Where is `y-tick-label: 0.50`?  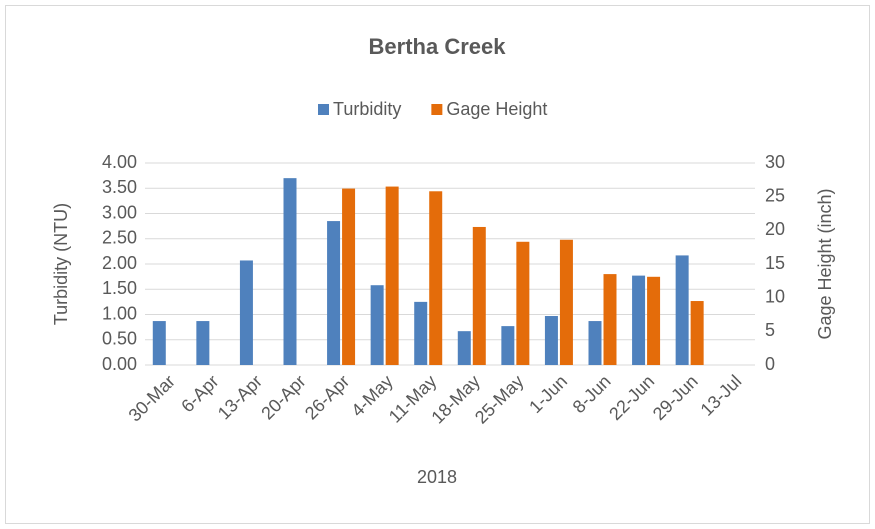 y-tick-label: 0.50 is located at coordinates (119, 339).